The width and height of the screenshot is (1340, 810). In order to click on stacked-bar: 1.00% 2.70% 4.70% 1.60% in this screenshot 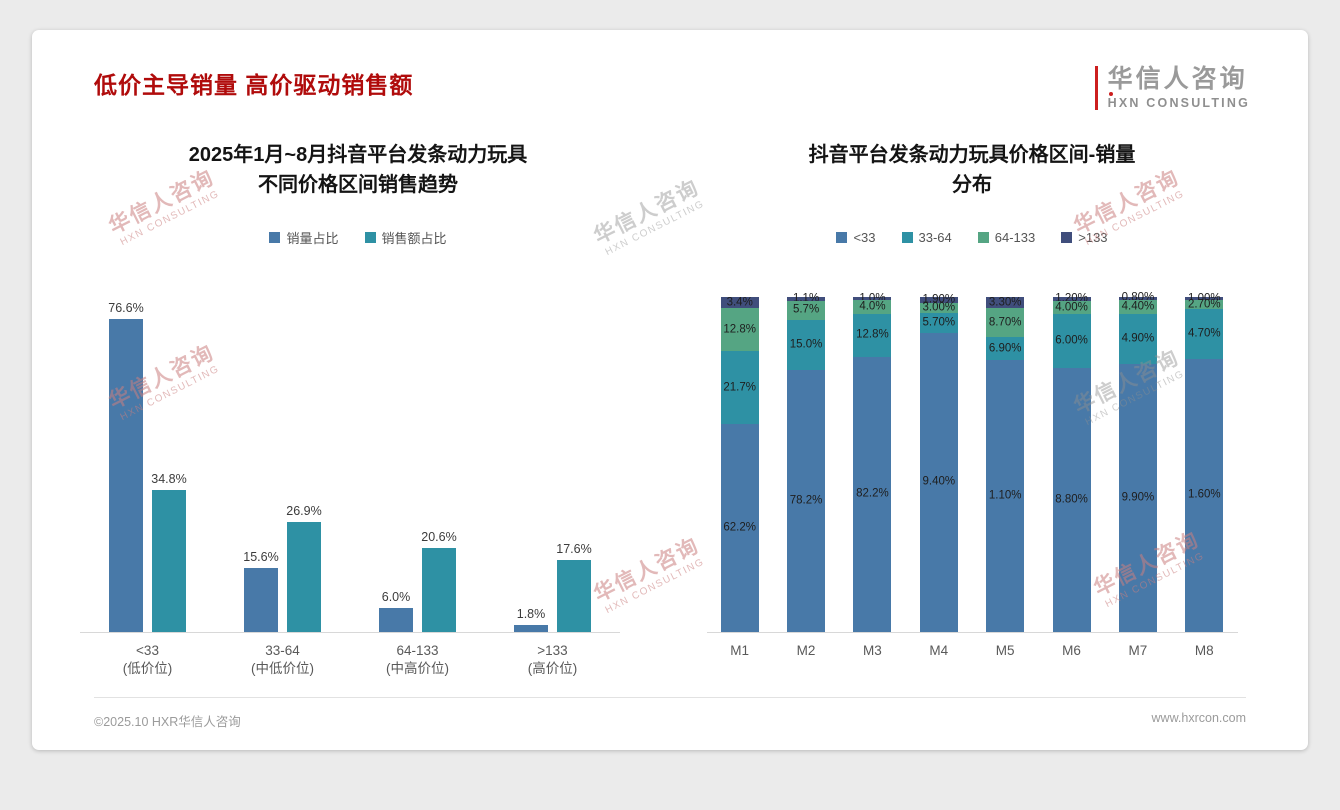, I will do `click(1204, 462)`.